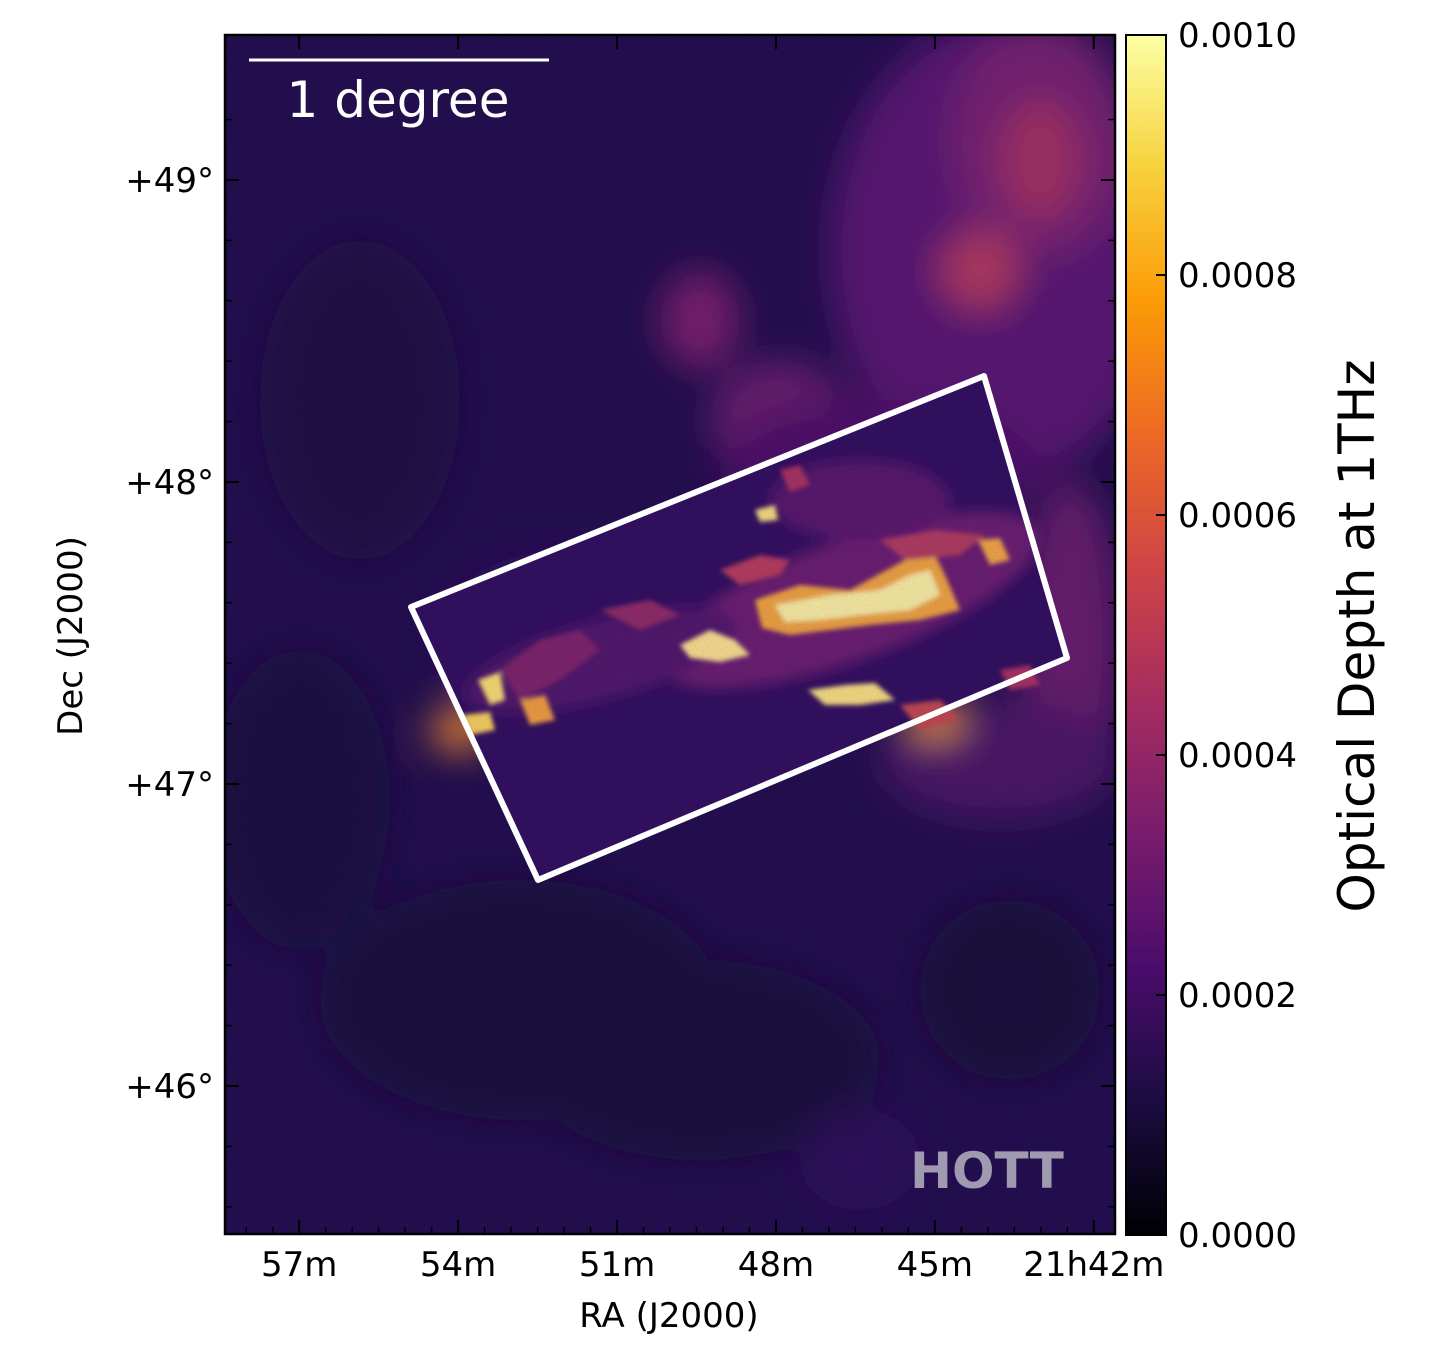 Image resolution: width=1434 pixels, height=1356 pixels. Describe the element at coordinates (71, 636) in the screenshot. I see `y-axis-label: Dec (J2000)` at that location.